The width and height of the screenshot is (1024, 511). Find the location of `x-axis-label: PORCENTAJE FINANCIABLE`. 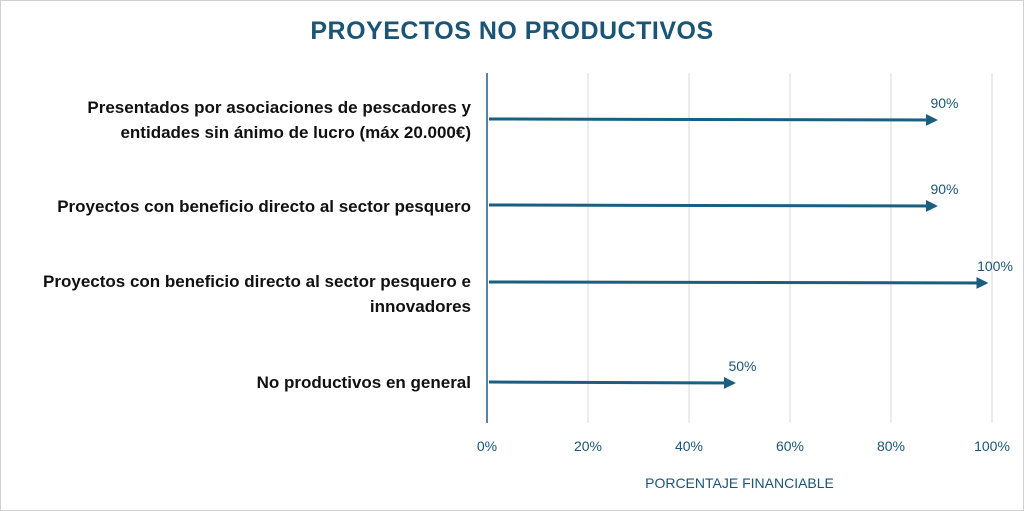

x-axis-label: PORCENTAJE FINANCIABLE is located at coordinates (739, 483).